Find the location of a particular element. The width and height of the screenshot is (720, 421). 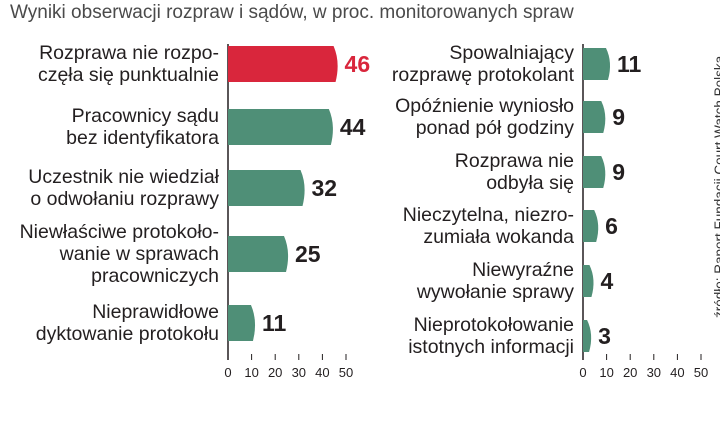

bar-value-label: 44 is located at coordinates (353, 127).